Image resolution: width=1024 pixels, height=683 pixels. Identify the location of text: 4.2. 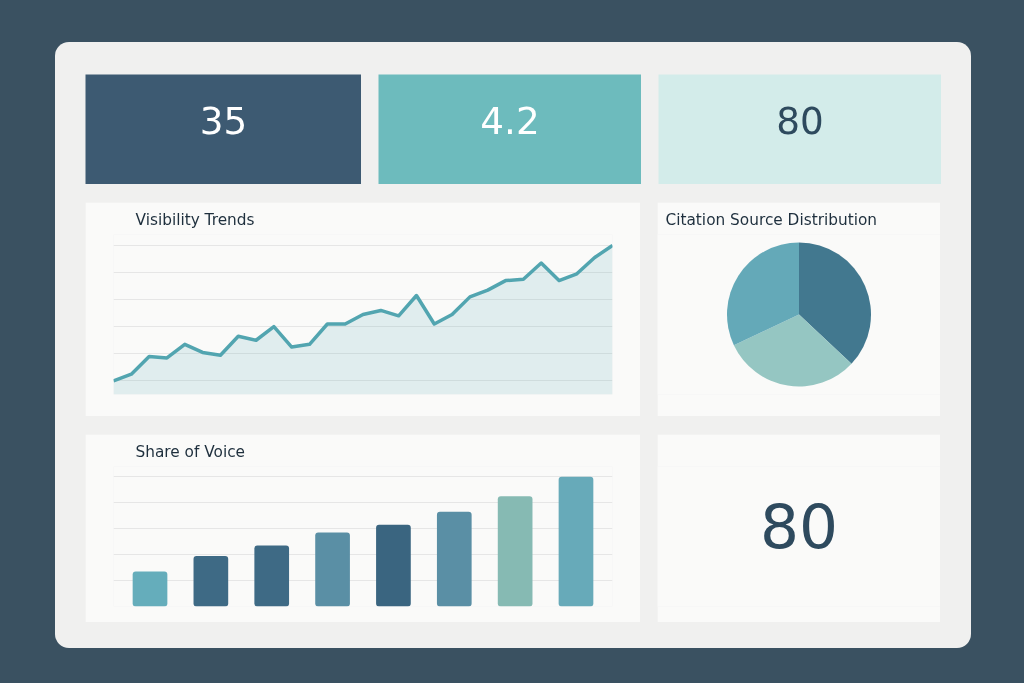
(510, 121).